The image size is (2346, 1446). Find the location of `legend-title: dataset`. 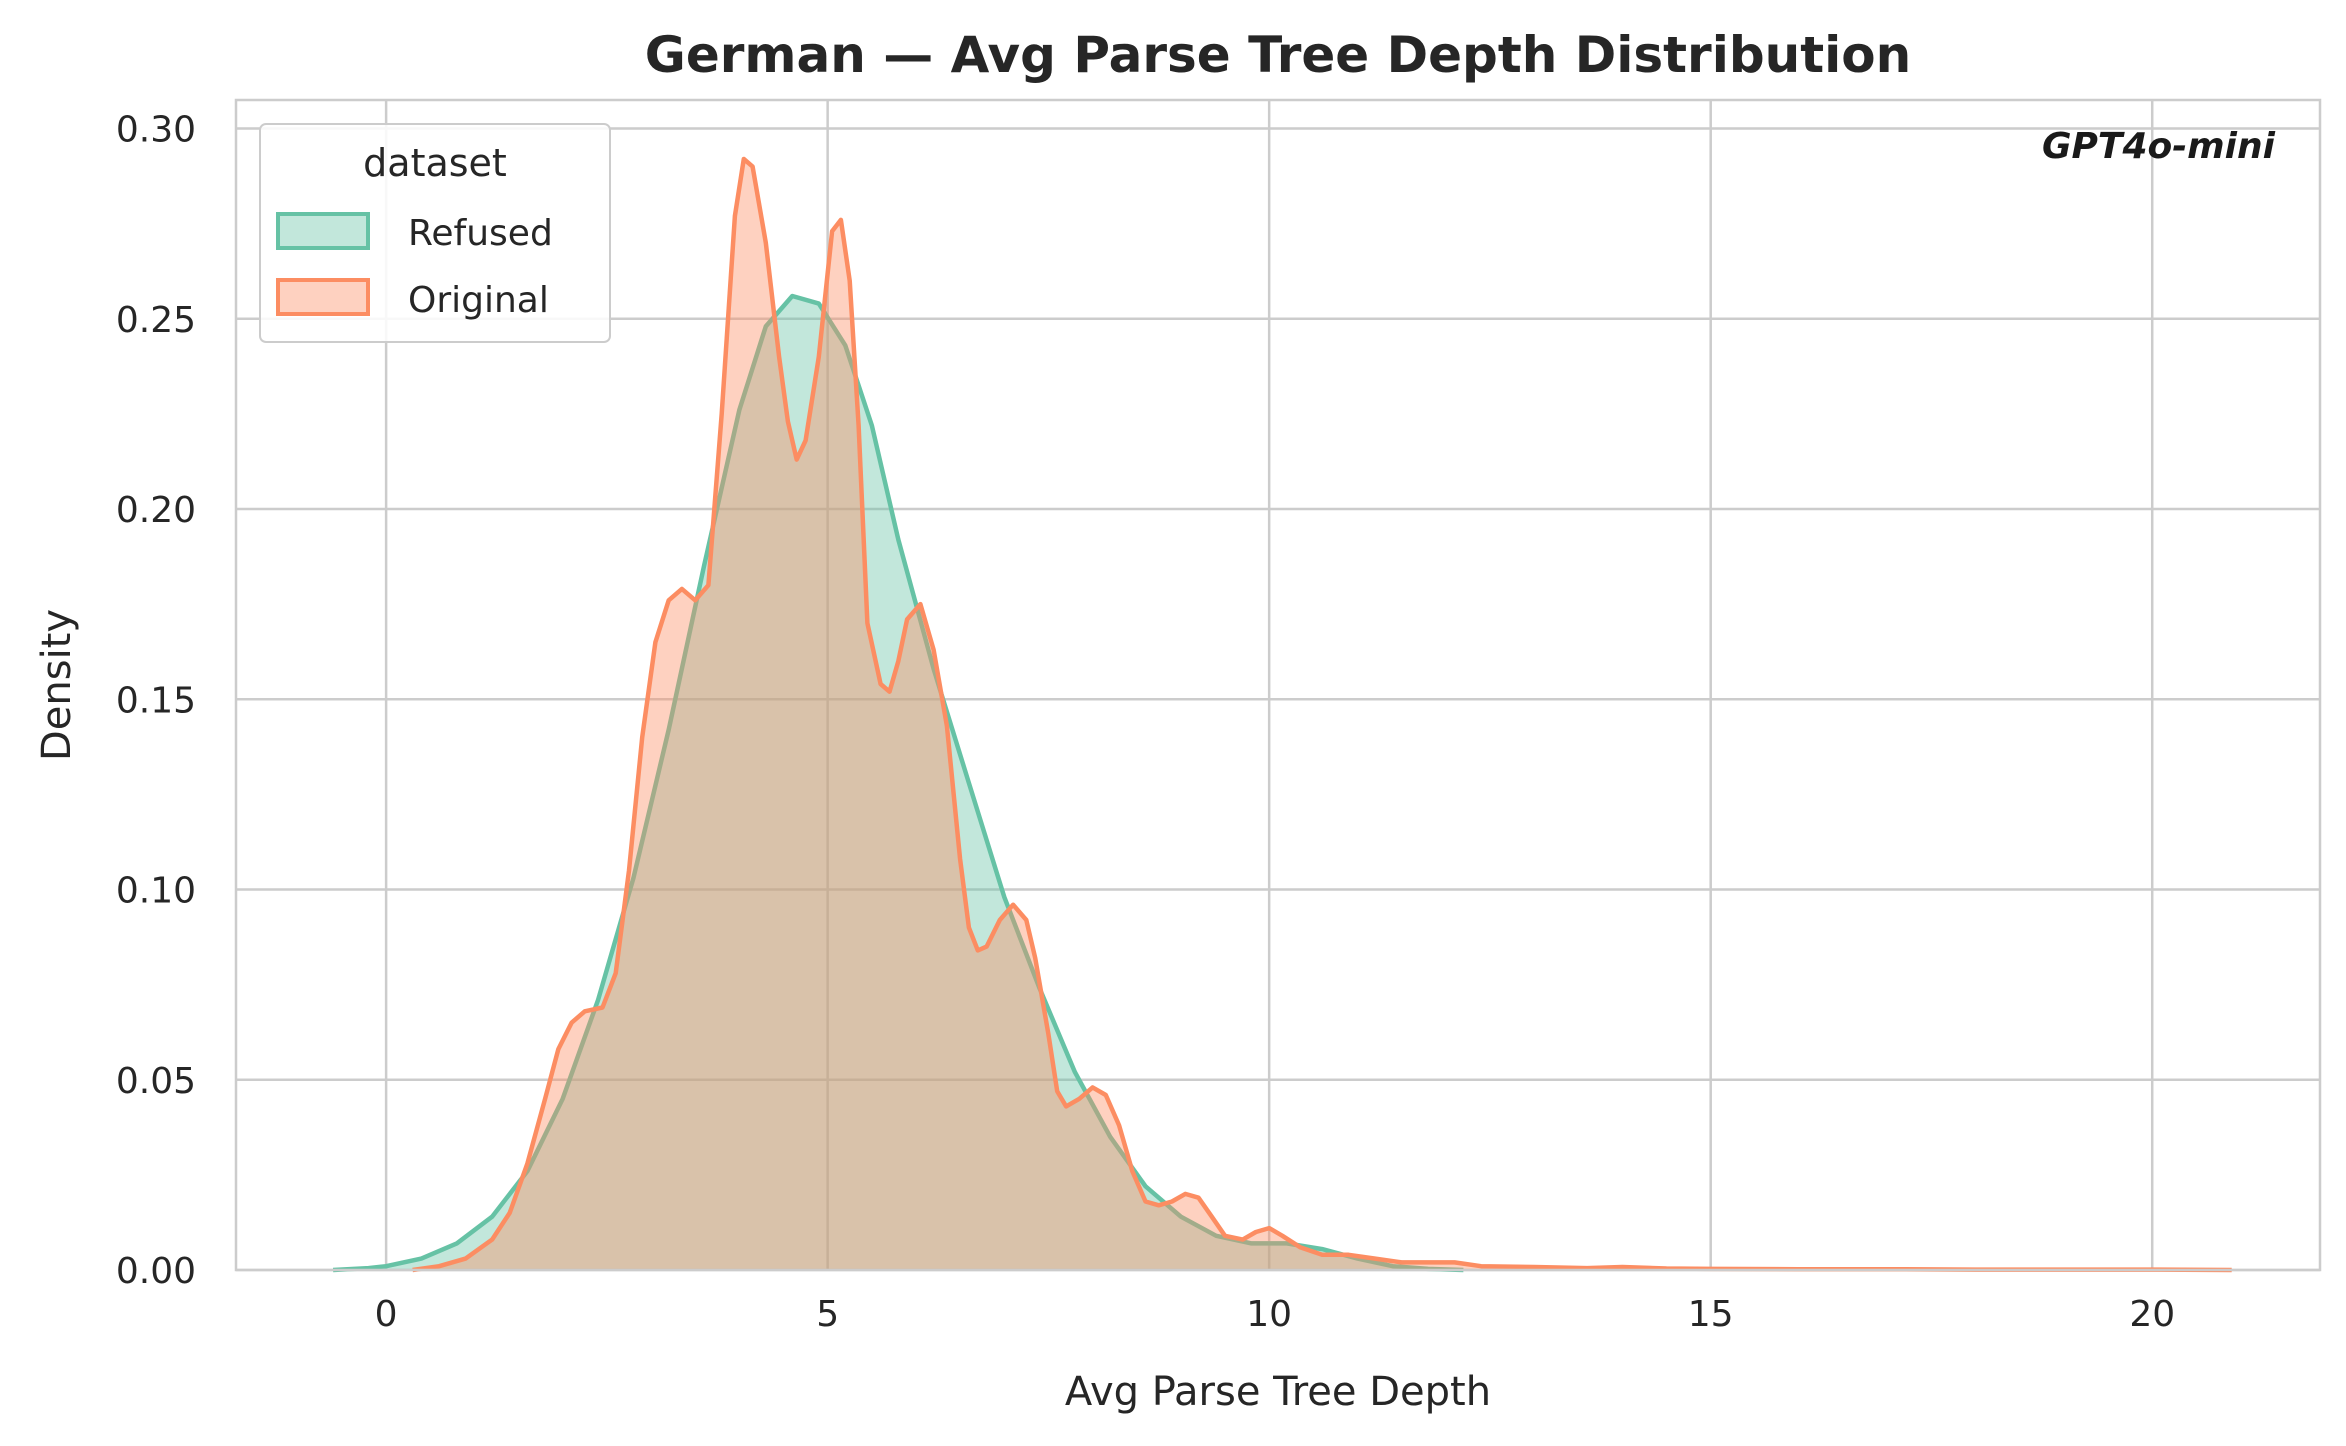

legend-title: dataset is located at coordinates (435, 163).